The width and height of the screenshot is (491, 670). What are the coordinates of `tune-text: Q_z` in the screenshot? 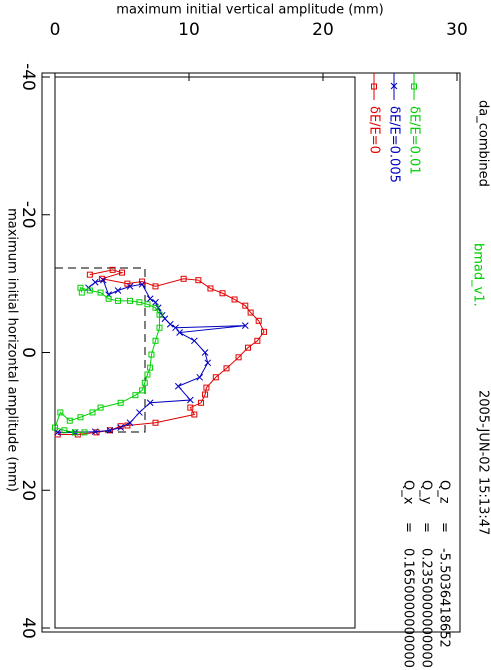 It's located at (444, 492).